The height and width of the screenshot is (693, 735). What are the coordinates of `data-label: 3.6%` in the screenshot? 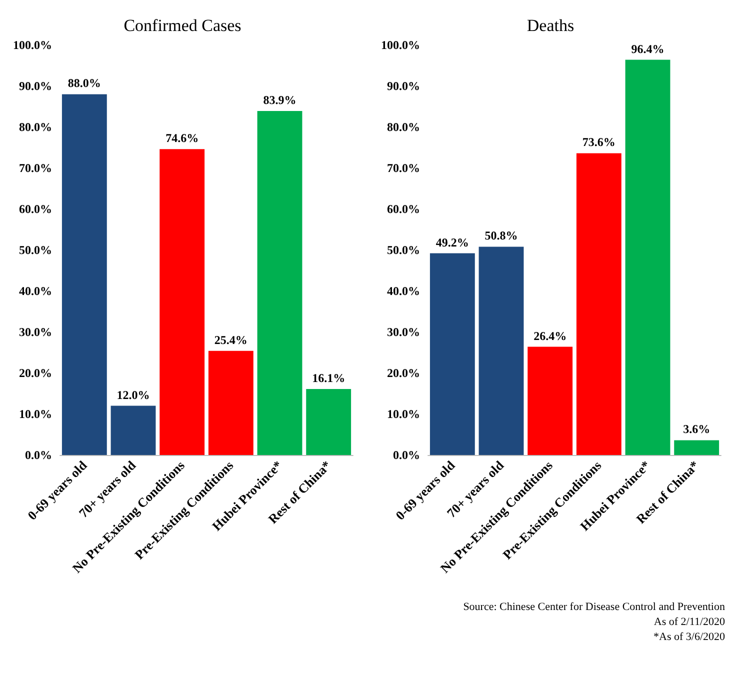 It's located at (696, 429).